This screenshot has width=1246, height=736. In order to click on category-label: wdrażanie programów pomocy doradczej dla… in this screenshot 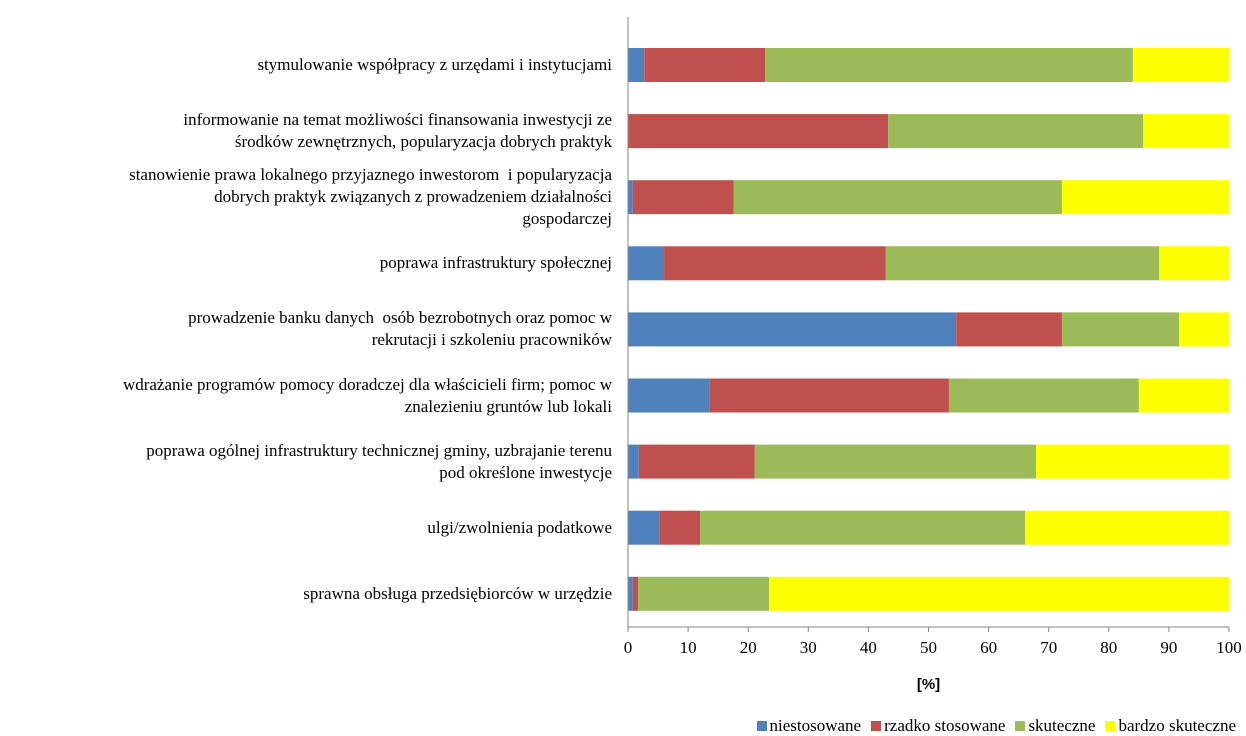, I will do `click(367, 395)`.